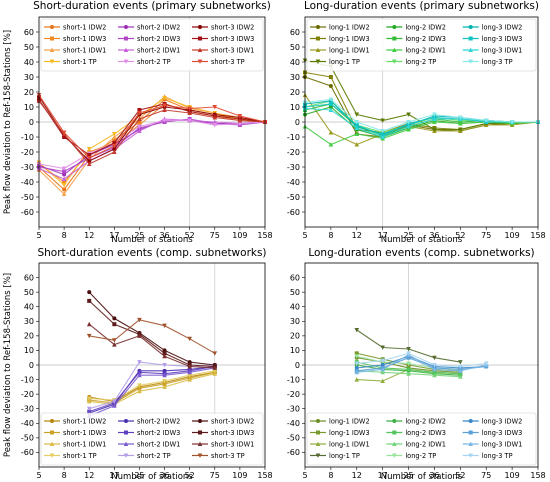  Describe the element at coordinates (27, 137) in the screenshot. I see `y-tick-label: -10` at that location.